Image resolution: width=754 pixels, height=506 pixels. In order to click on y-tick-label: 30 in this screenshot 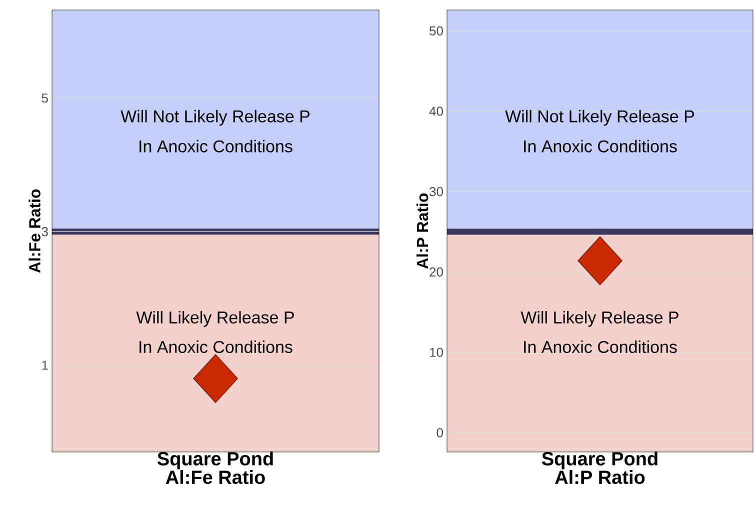, I will do `click(436, 191)`.